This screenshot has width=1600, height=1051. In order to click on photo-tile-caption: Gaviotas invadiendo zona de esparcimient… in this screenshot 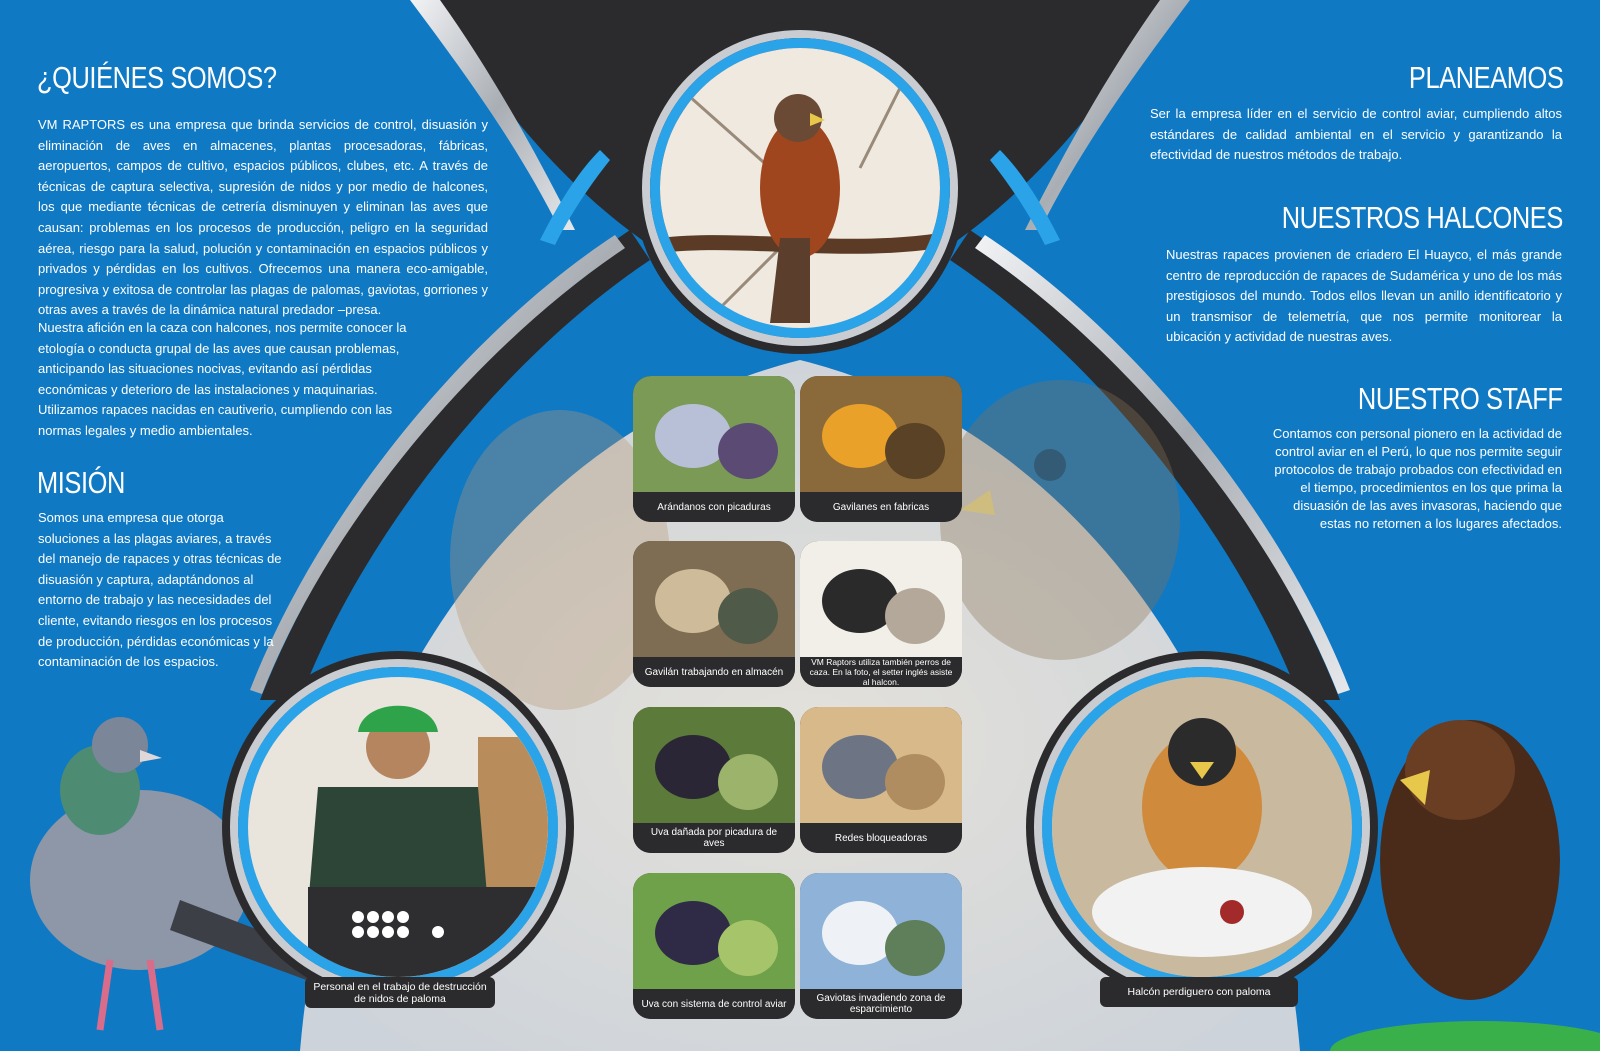, I will do `click(881, 1004)`.